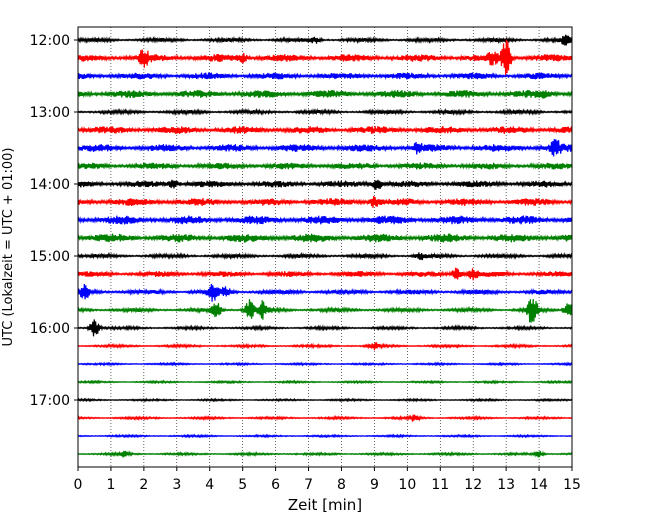 The image size is (650, 520). I want to click on y-tick-label: 14:00, so click(50, 185).